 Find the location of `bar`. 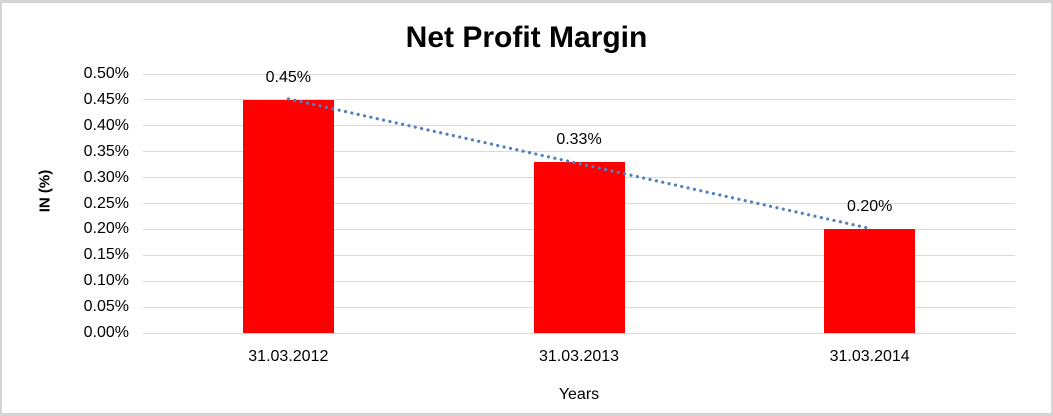

bar is located at coordinates (870, 281).